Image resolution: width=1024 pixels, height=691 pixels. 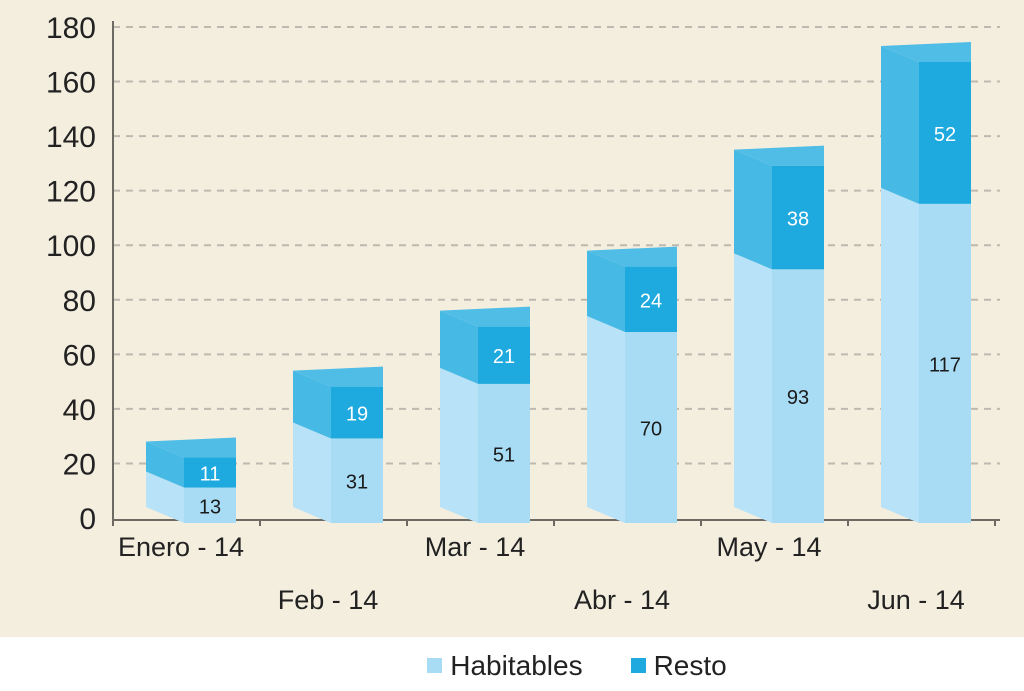 I want to click on y-tick-label: 40, so click(x=79, y=410).